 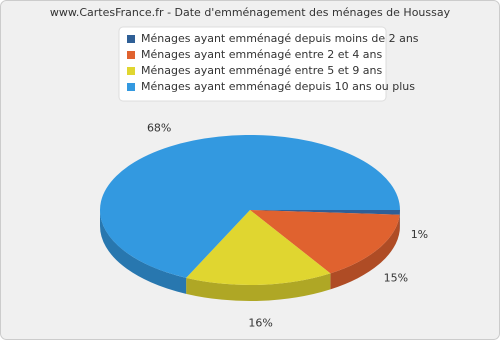 What do you see at coordinates (396, 278) in the screenshot?
I see `data-label: 15%` at bounding box center [396, 278].